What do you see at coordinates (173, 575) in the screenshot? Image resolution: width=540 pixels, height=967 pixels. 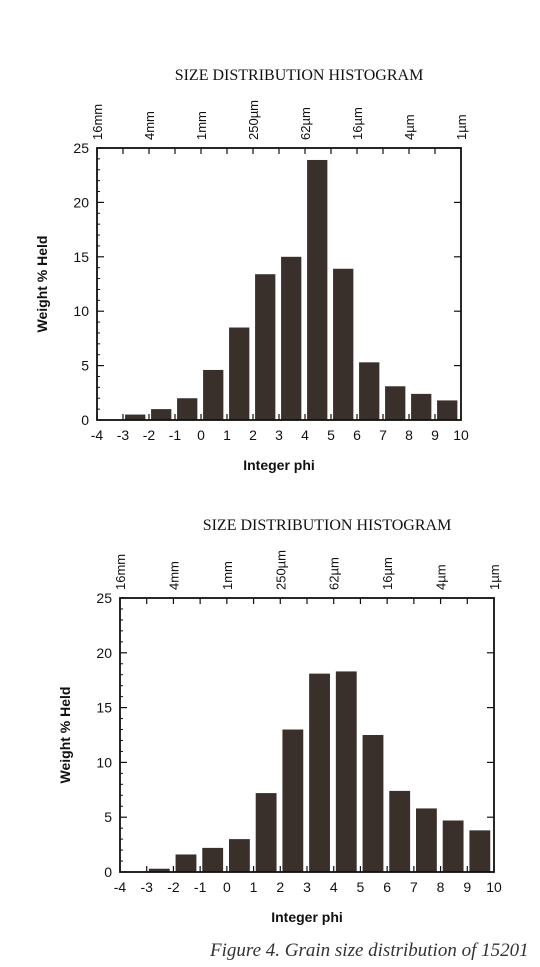 I see `chart2-top-size-label: 4mm` at bounding box center [173, 575].